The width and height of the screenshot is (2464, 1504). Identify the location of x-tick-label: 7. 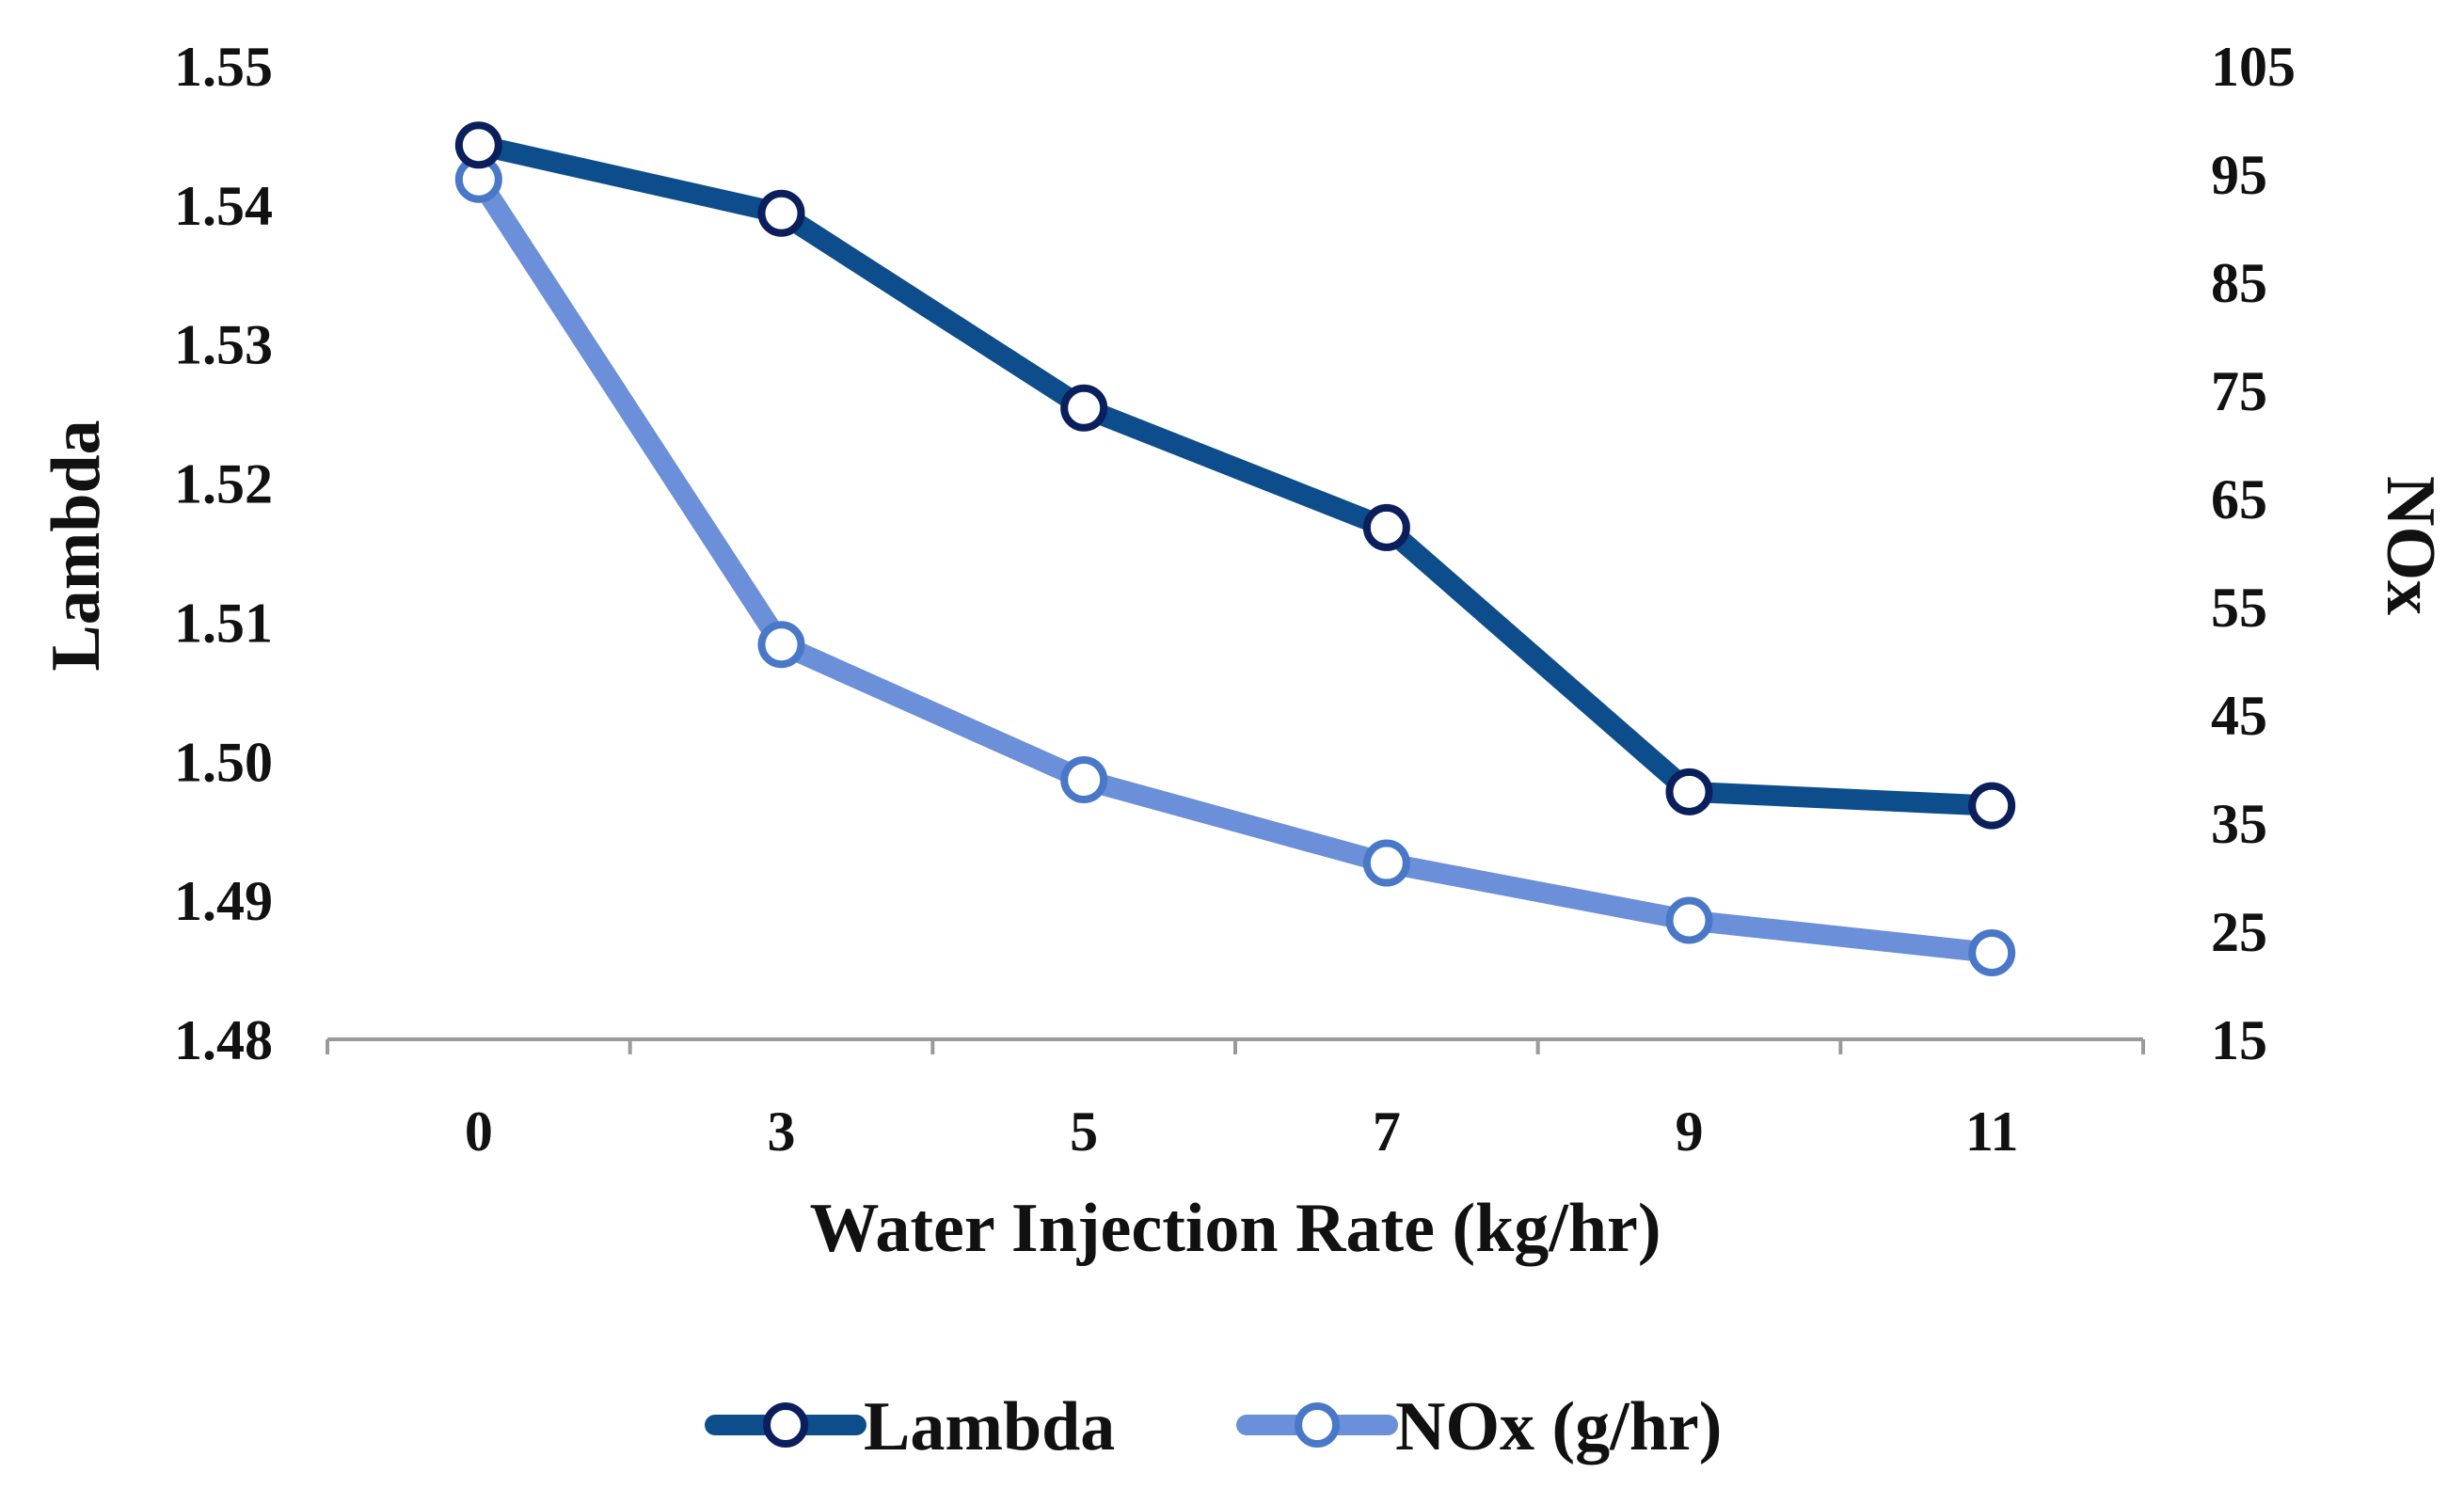
(1387, 1131).